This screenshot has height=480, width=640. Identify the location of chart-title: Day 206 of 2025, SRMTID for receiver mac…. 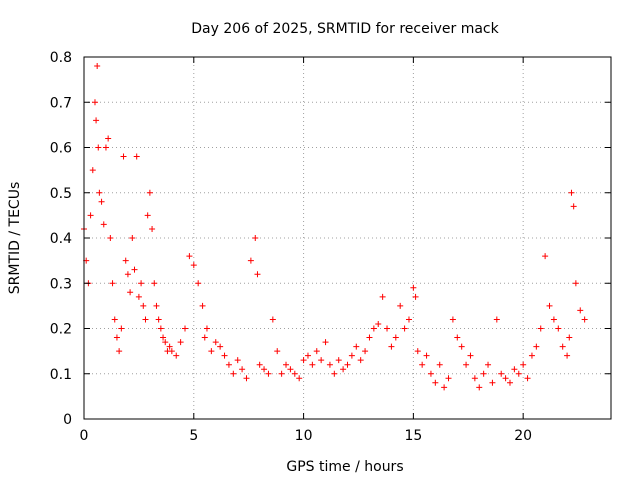
(345, 29).